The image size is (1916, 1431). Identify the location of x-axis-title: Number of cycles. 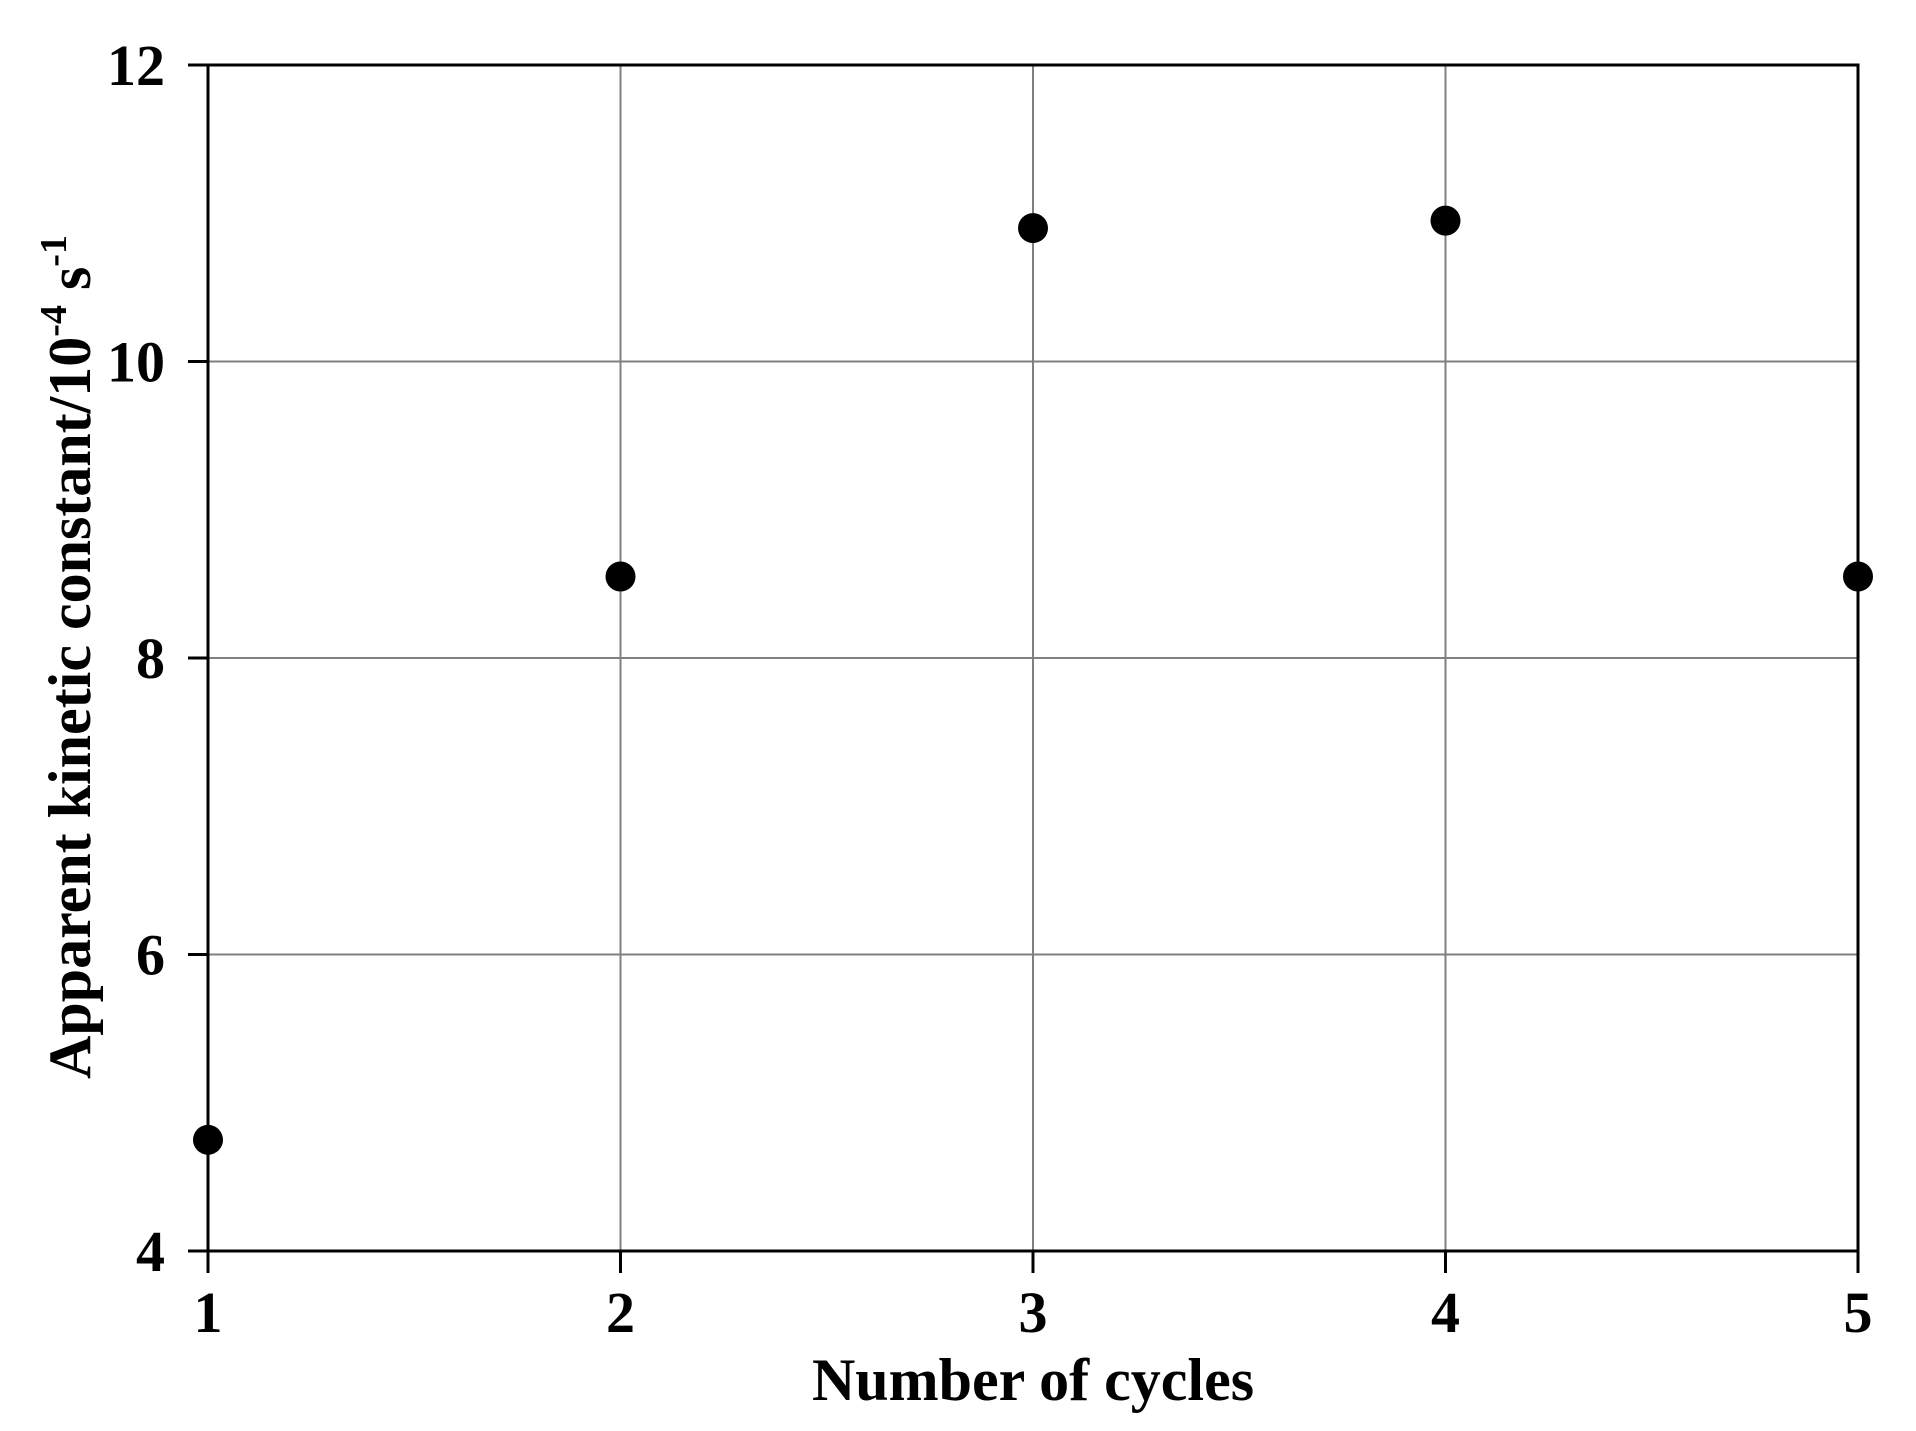
(1033, 1380).